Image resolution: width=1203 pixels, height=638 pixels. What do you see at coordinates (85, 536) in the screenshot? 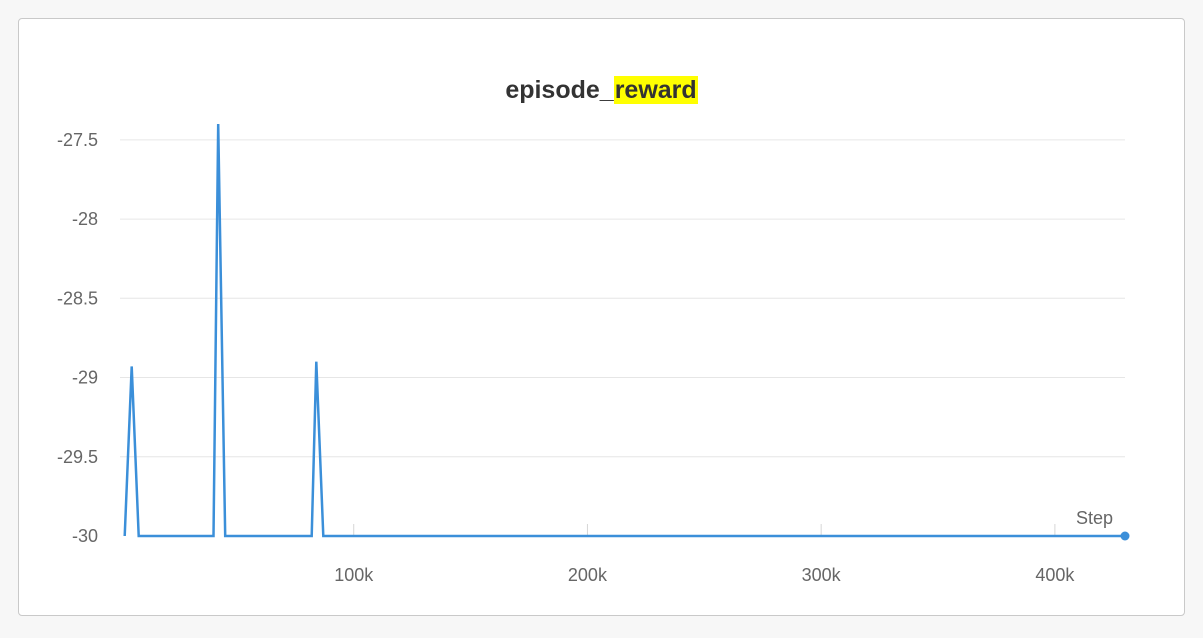
I see `y-tick-label: -30` at bounding box center [85, 536].